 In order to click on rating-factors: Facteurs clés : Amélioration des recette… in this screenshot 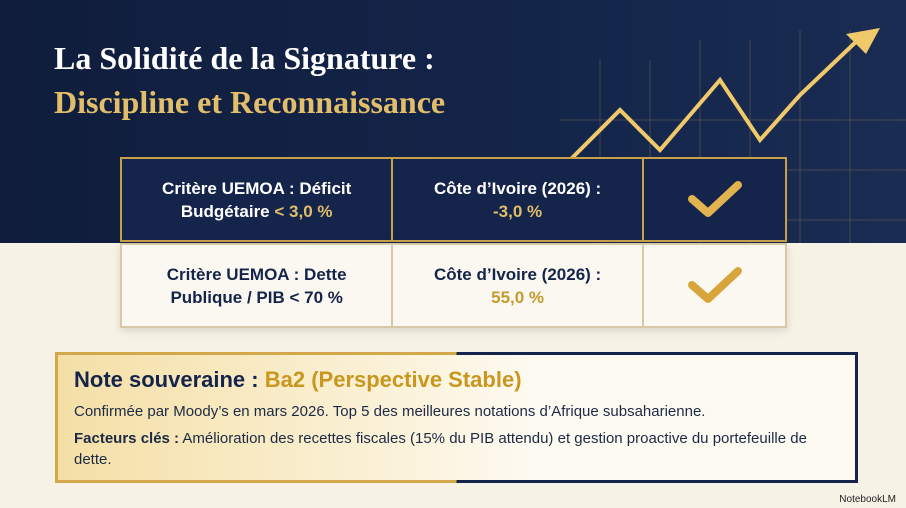, I will do `click(456, 449)`.